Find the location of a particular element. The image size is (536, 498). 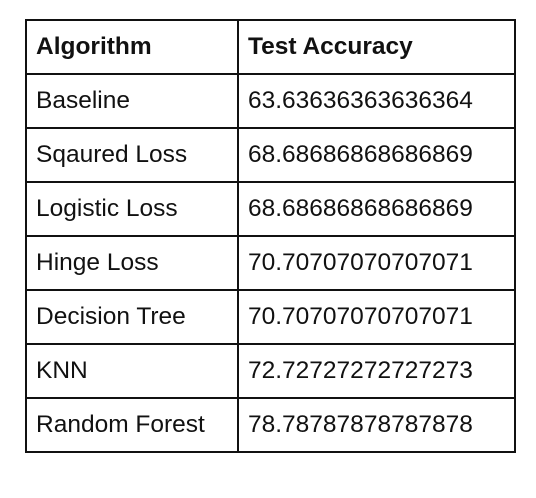

table-row: KNN 72.72727272727273 is located at coordinates (270, 371).